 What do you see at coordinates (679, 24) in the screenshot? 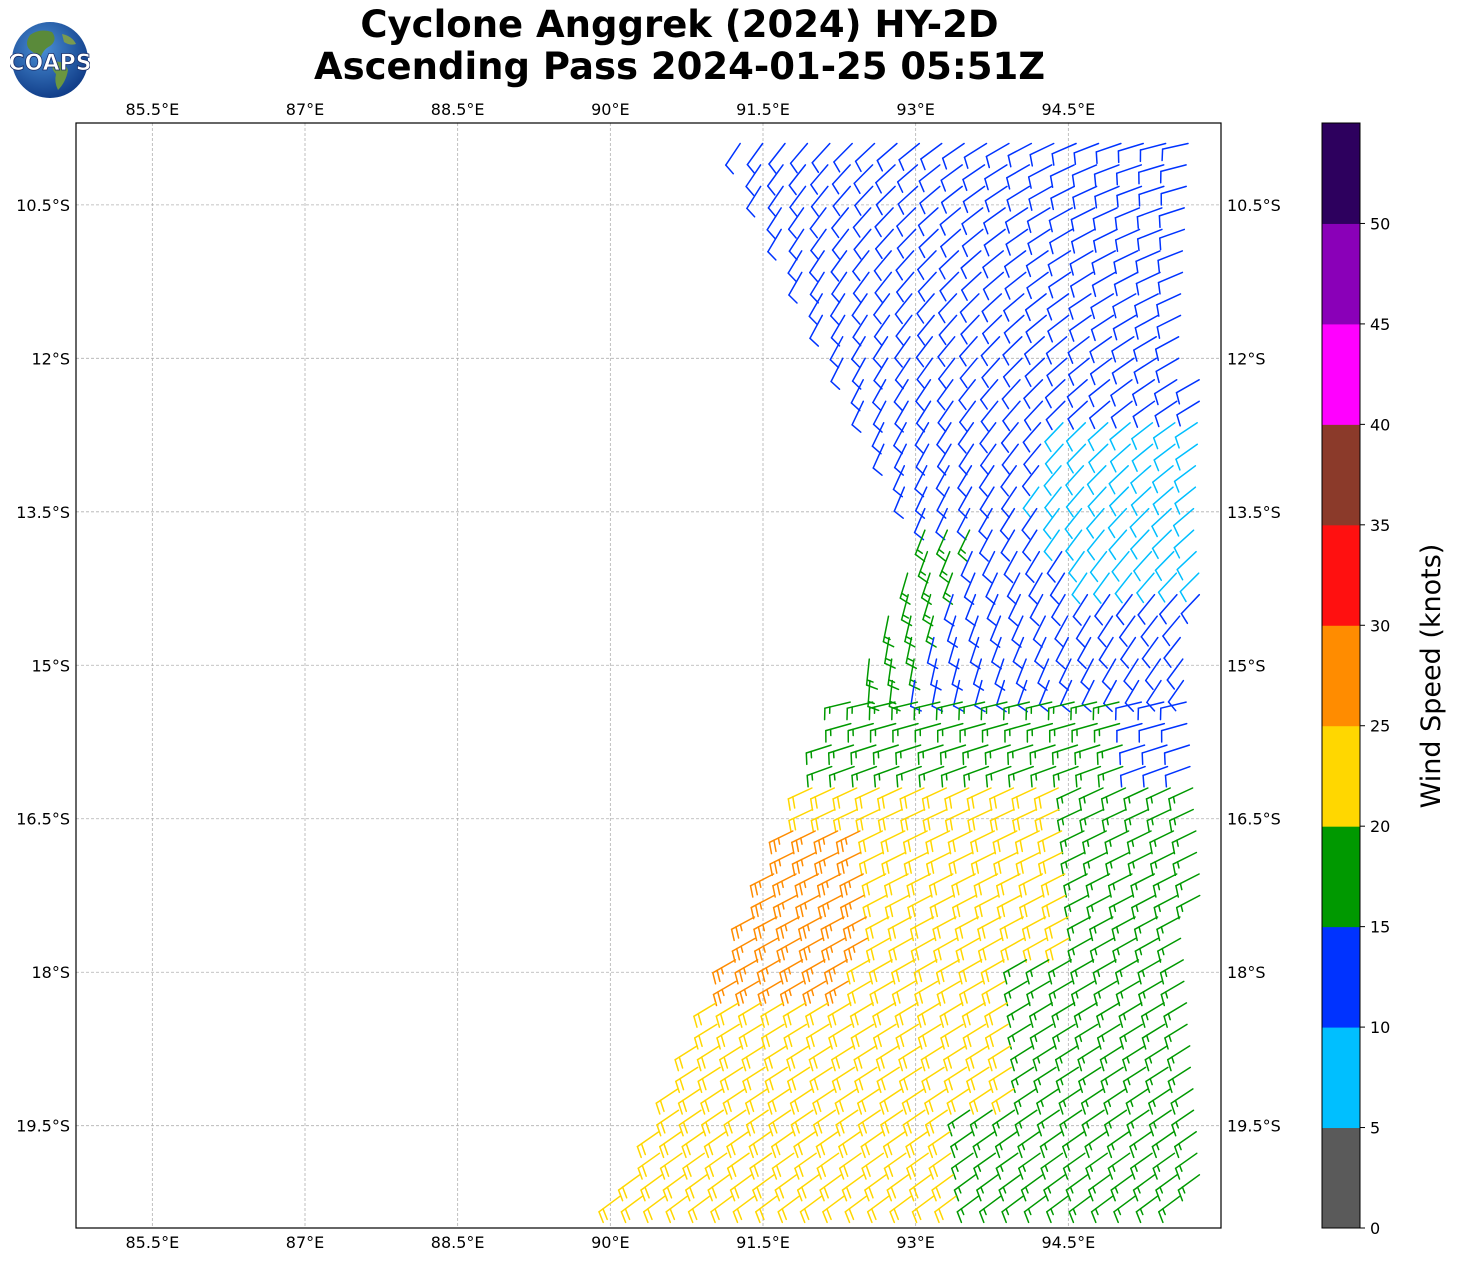
I see `title-line-1: Cyclone Anggrek (2024) HY-2D` at bounding box center [679, 24].